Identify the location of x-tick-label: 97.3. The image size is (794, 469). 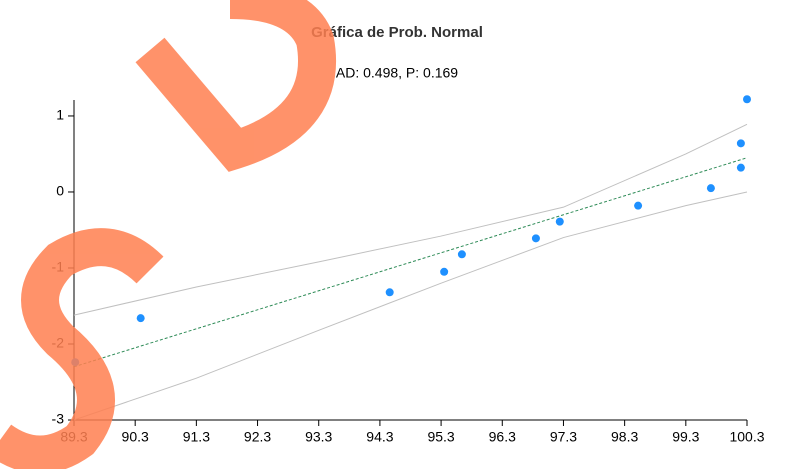
(563, 437).